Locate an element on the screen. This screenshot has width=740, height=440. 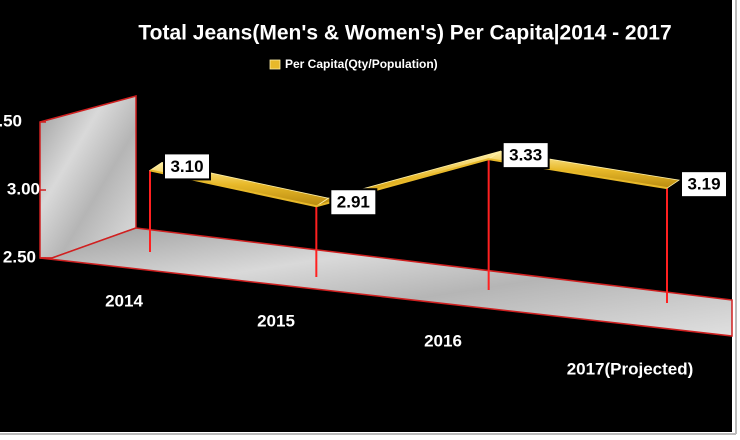
data-label: 3.19 is located at coordinates (703, 184).